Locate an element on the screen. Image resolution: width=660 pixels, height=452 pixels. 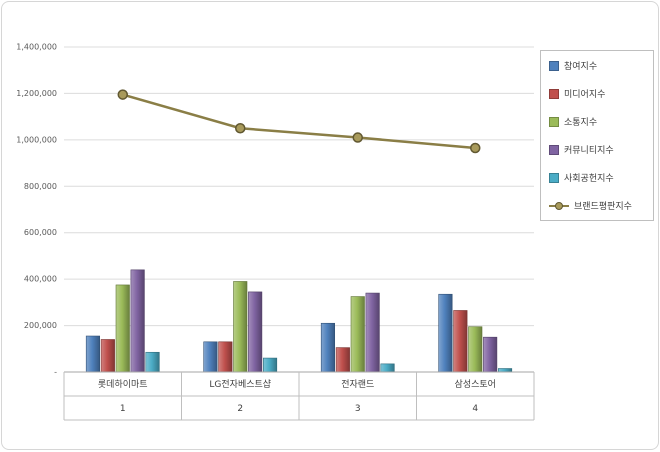
legend-line-dot-icon is located at coordinates (559, 205).